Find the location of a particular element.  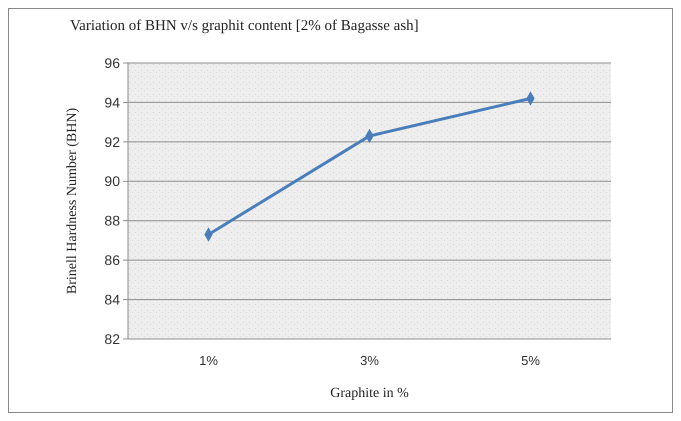

y-tick-label: 86 is located at coordinates (112, 260).